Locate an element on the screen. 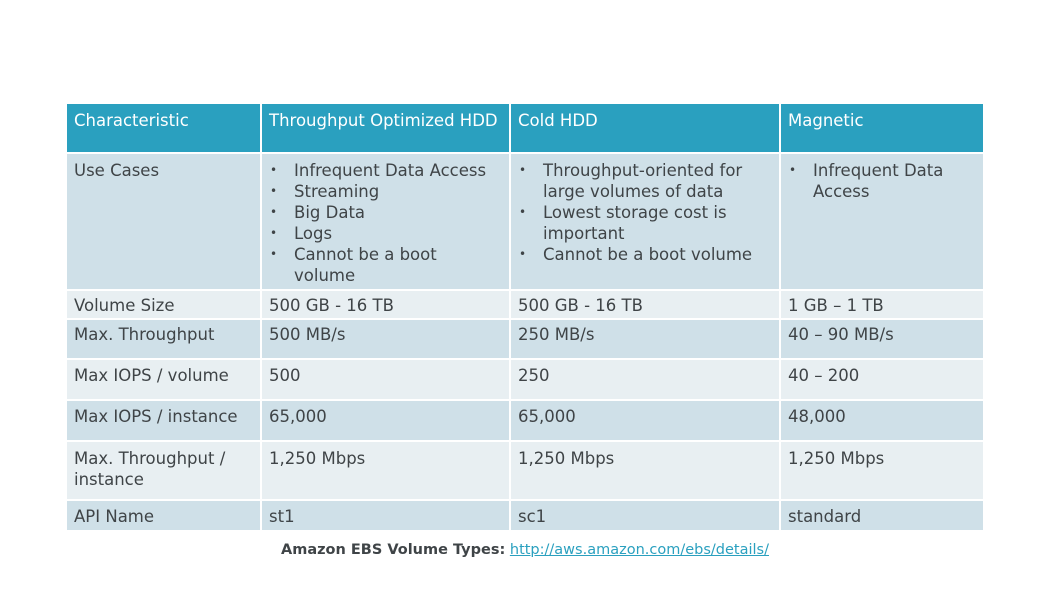 The image size is (1050, 590). table-row-max-iops-volume: Max IOPS / volume 500 250 40 – 200 is located at coordinates (525, 379).